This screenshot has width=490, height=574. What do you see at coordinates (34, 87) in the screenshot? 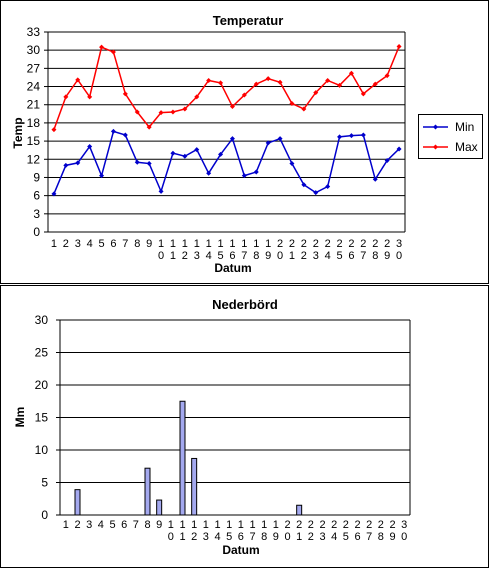
I see `temperature-y-tick-24: 24` at bounding box center [34, 87].